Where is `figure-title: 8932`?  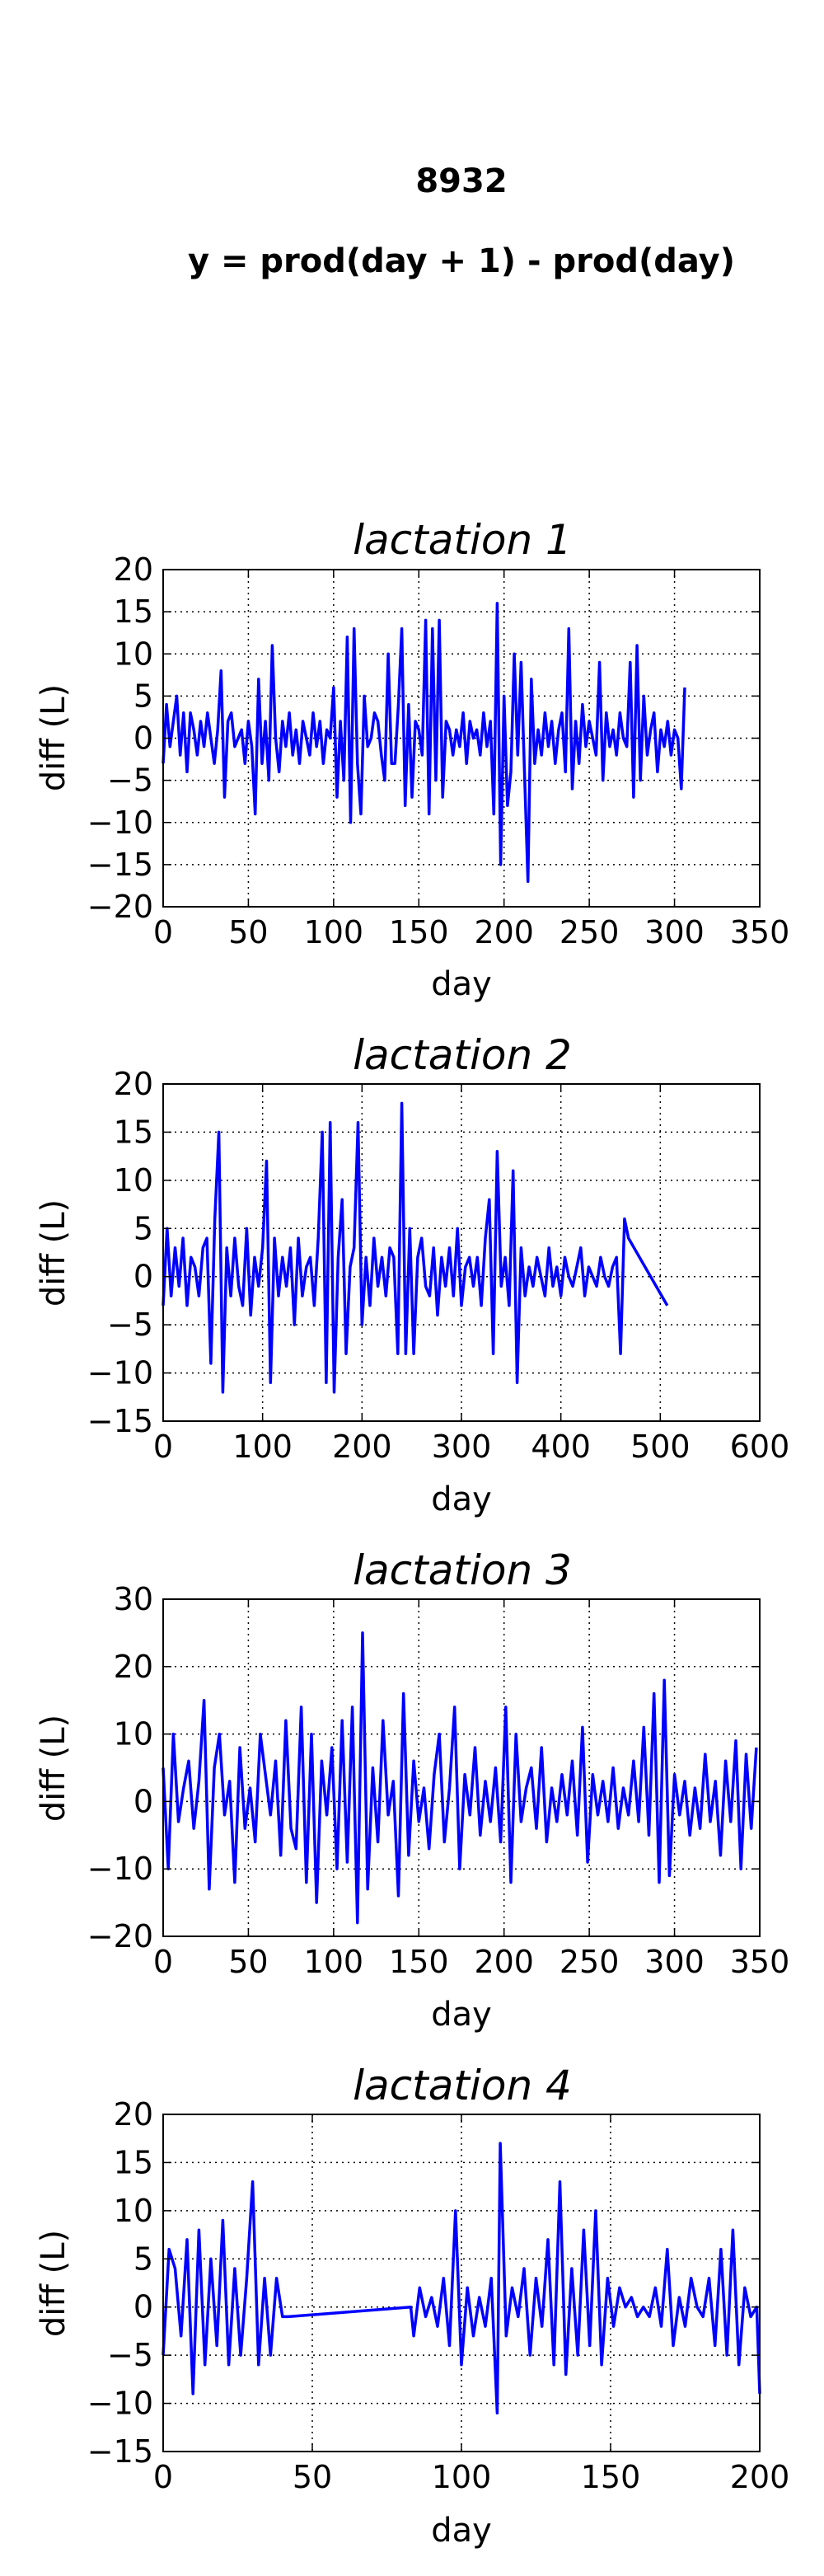
figure-title: 8932 is located at coordinates (461, 181).